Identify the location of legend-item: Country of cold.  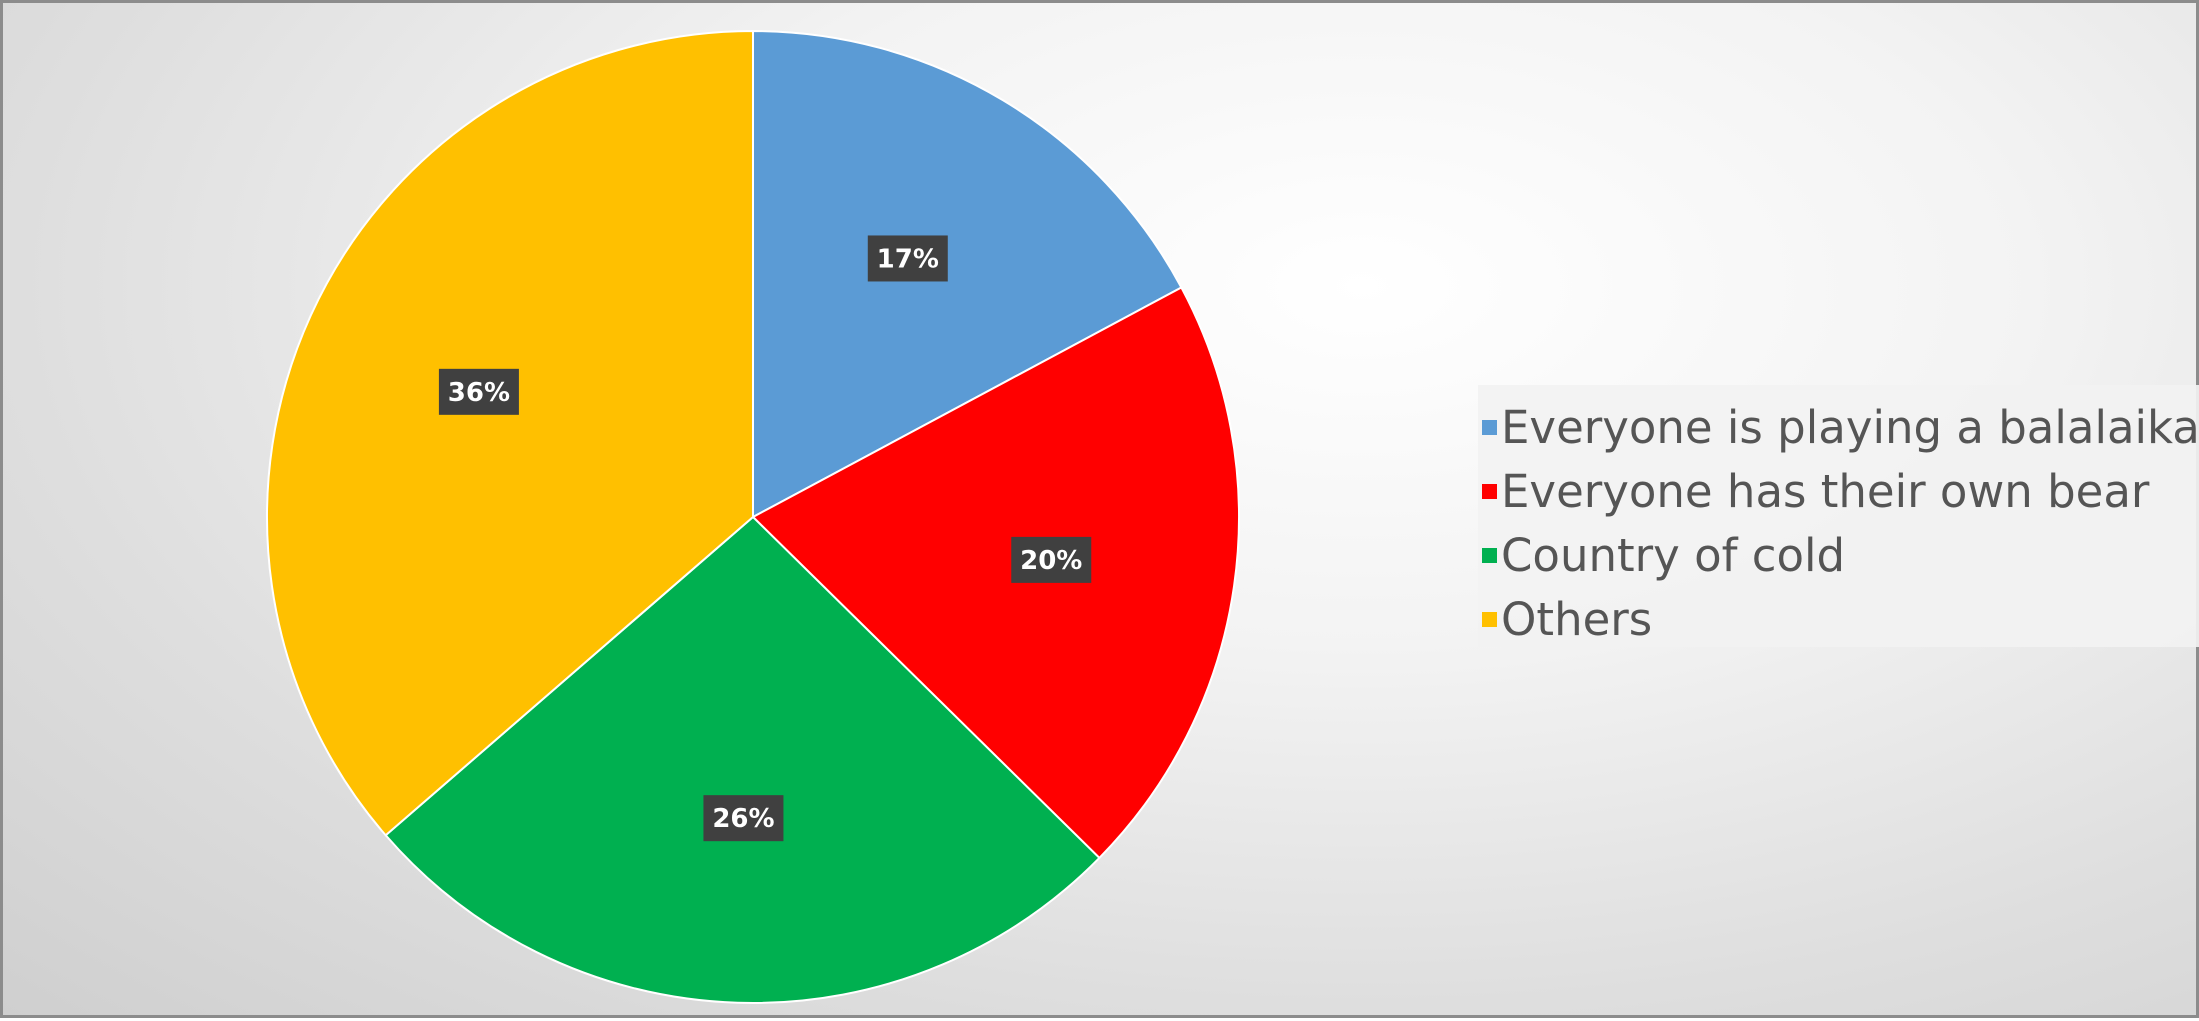
(1840, 555).